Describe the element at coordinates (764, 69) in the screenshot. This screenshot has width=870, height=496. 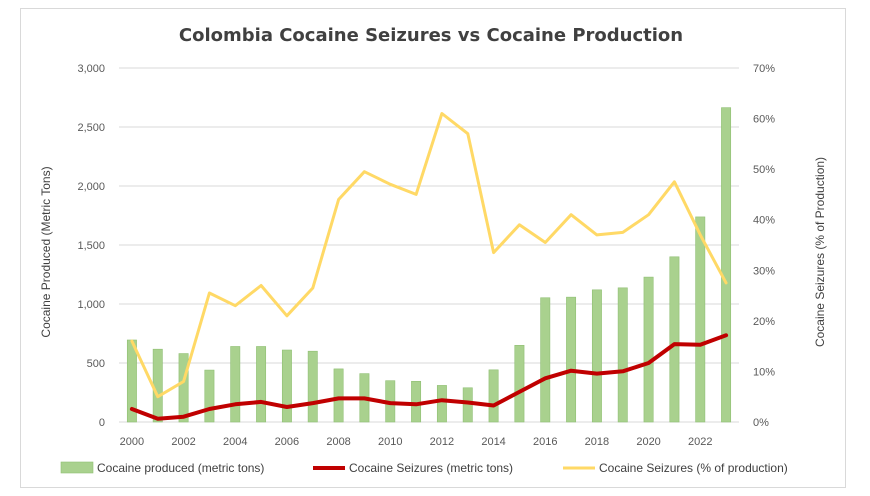
I see `y2-tick-label: 70%` at that location.